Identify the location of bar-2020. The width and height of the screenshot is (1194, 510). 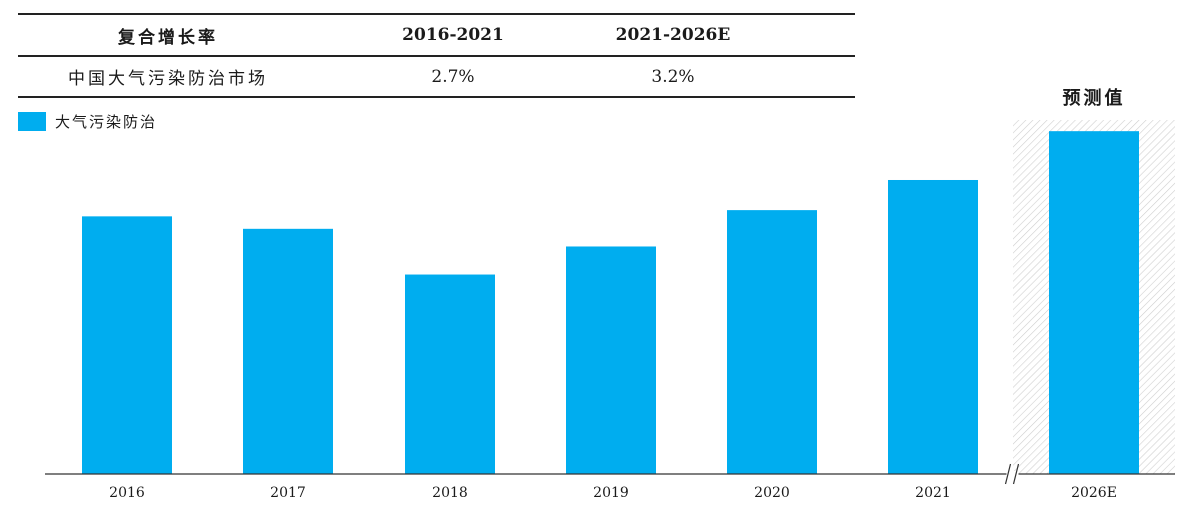
(772, 342).